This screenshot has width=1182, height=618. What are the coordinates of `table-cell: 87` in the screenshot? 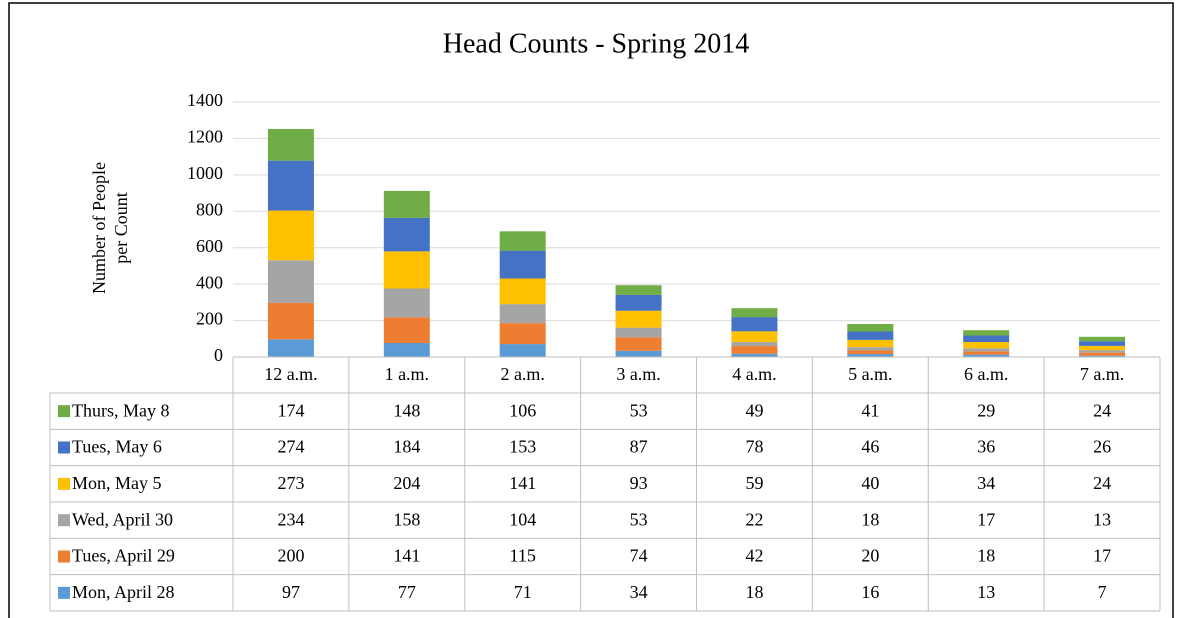 It's located at (639, 447).